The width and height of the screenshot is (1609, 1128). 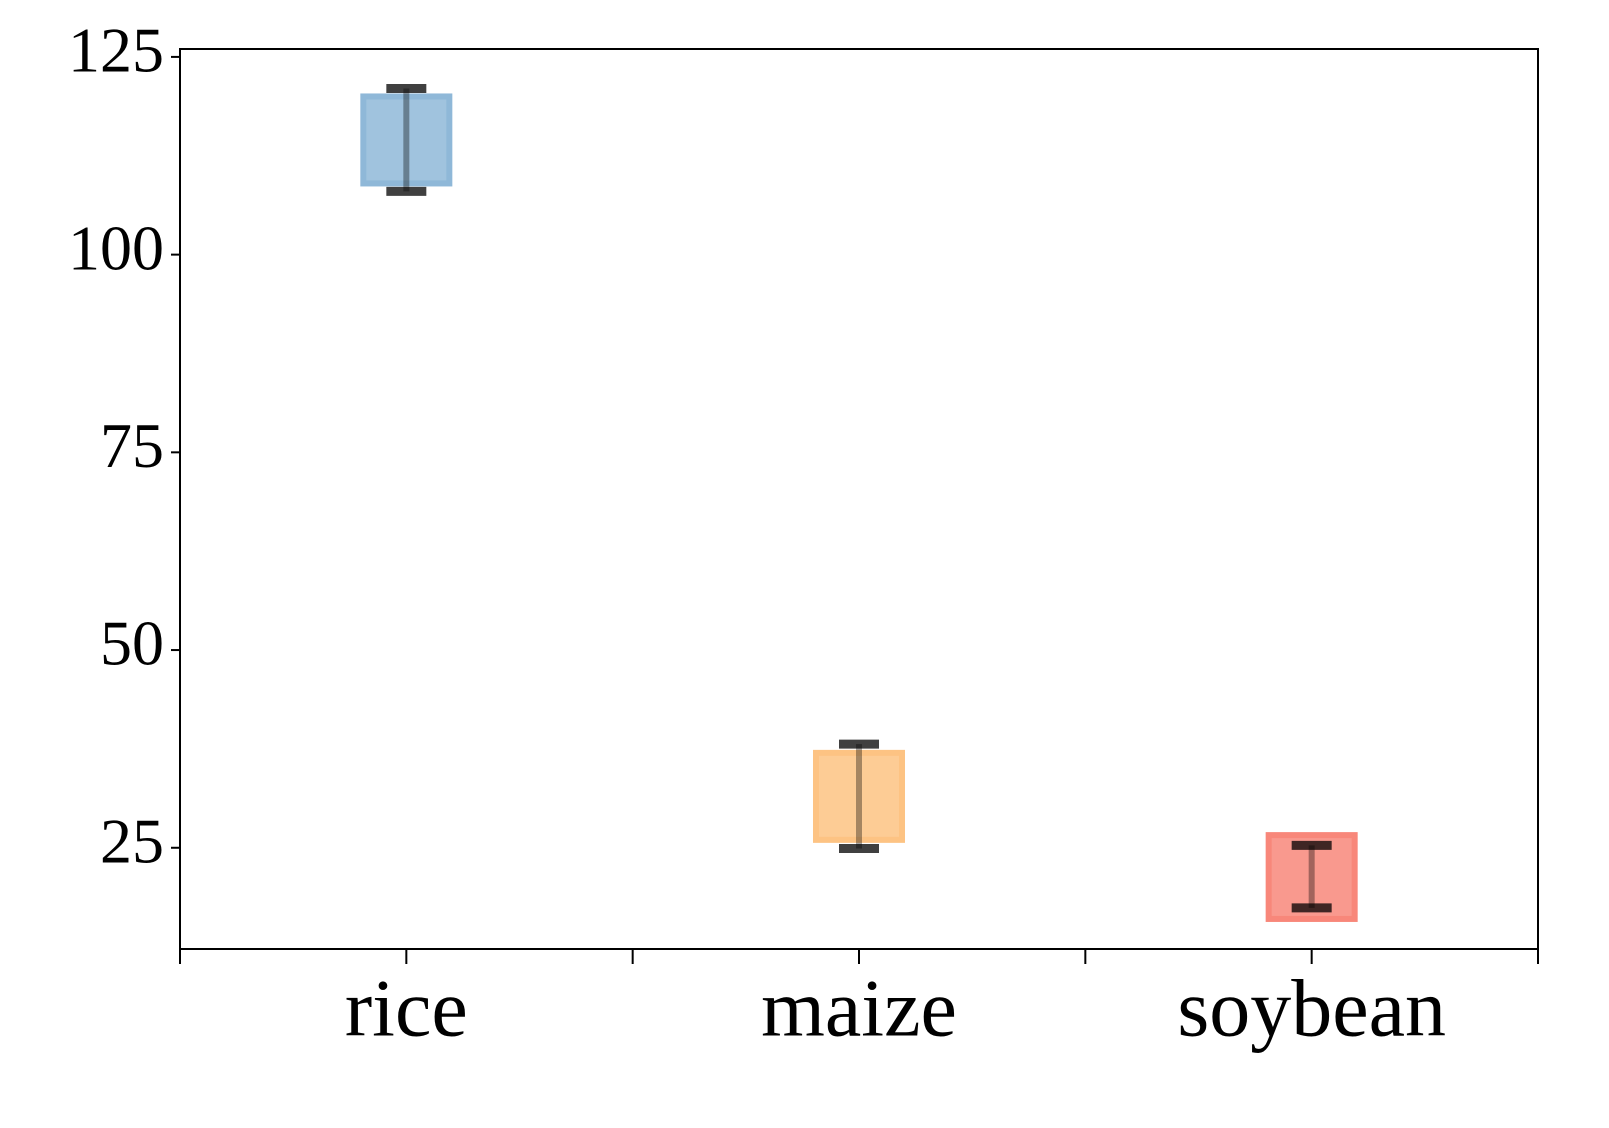 I want to click on x-tick-label: soybean, so click(x=1311, y=1007).